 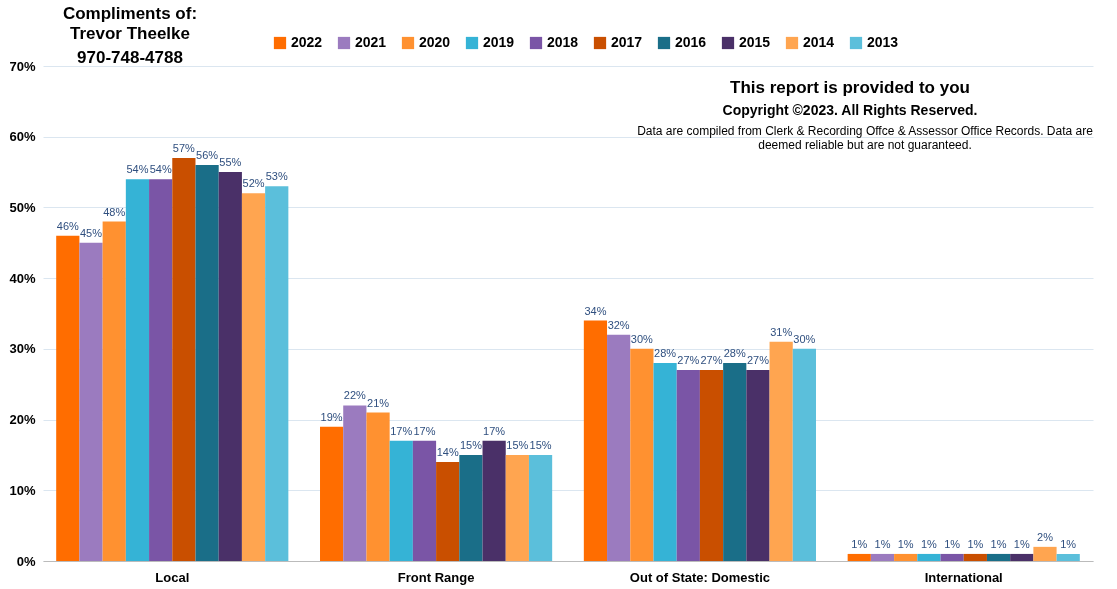 What do you see at coordinates (781, 331) in the screenshot?
I see `data-label: 31%` at bounding box center [781, 331].